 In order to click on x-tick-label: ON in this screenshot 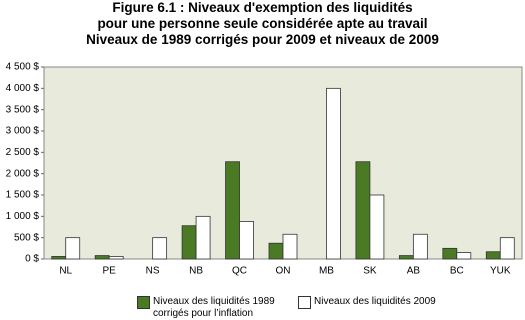, I will do `click(283, 271)`.